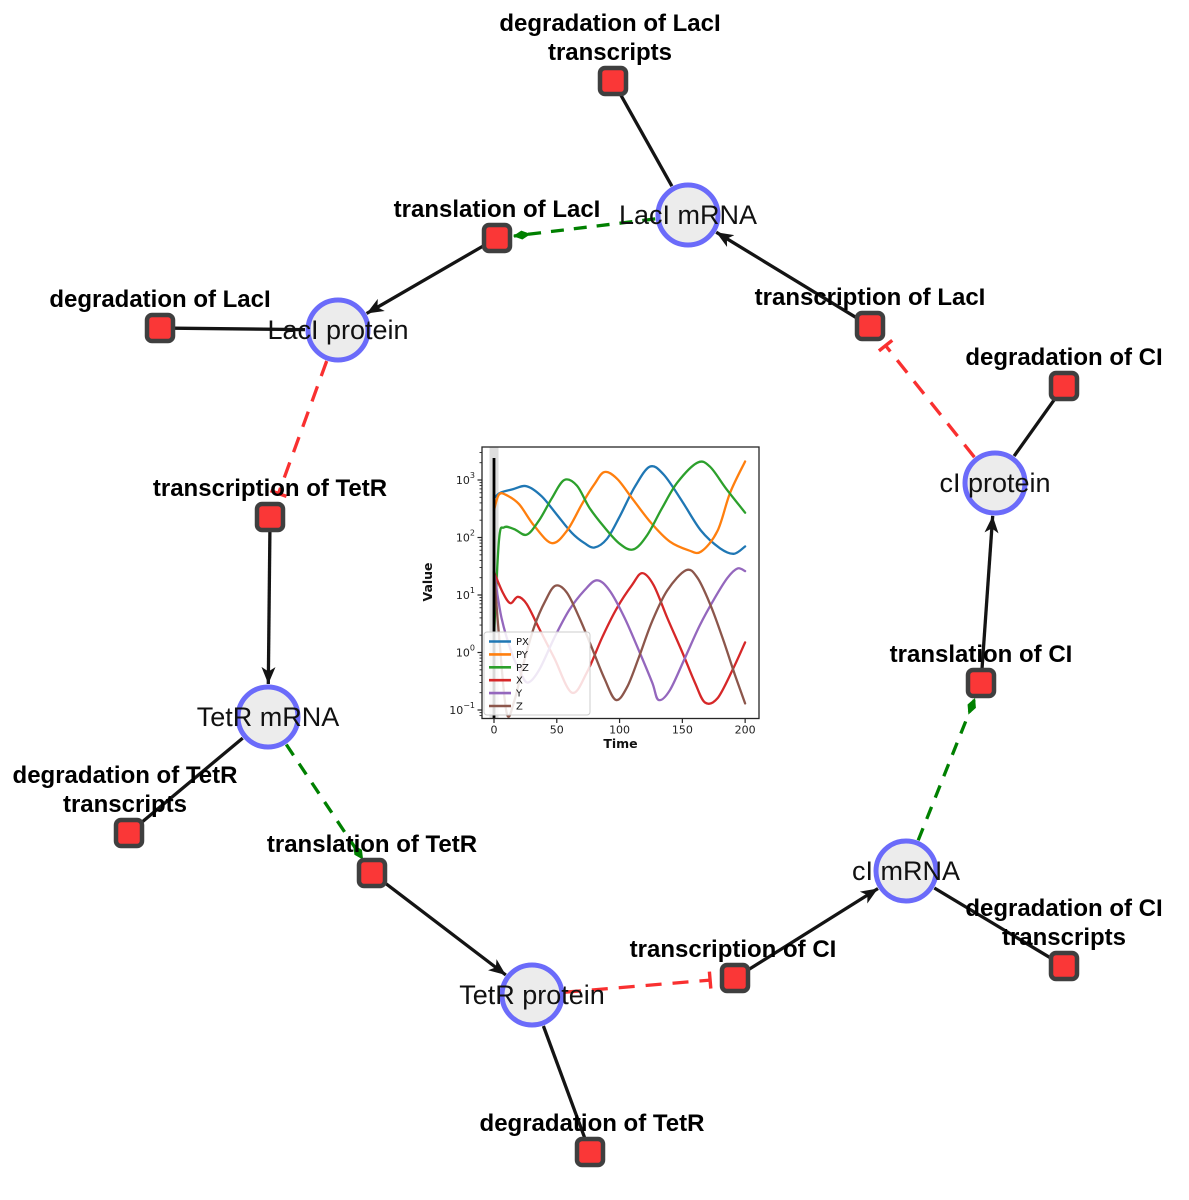 This screenshot has width=1189, height=1200. I want to click on reaction-node-txn_tetr, so click(270, 517).